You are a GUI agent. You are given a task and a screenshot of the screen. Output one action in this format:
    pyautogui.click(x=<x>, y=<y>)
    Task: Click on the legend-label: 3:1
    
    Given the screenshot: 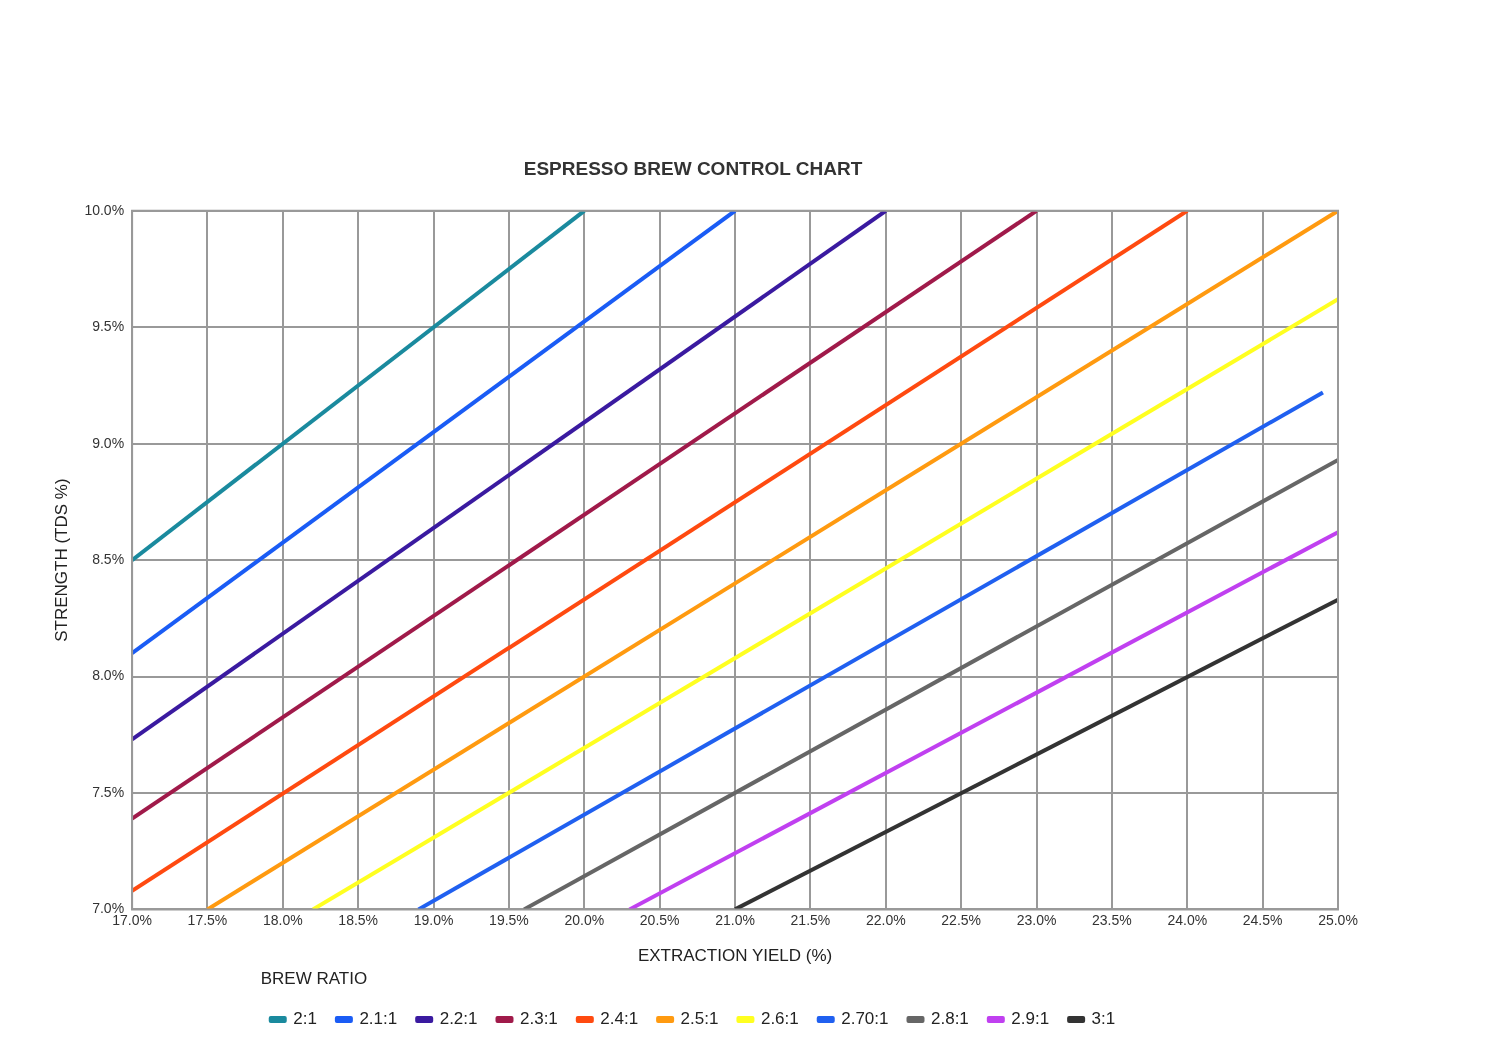 What is the action you would take?
    pyautogui.click(x=1103, y=1019)
    